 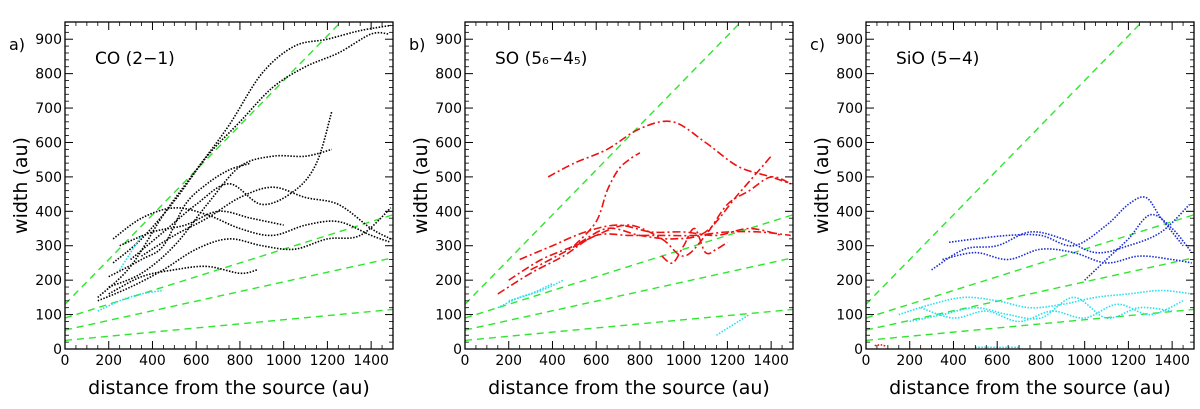 I want to click on panel-title: CO (2−1), so click(x=135, y=59).